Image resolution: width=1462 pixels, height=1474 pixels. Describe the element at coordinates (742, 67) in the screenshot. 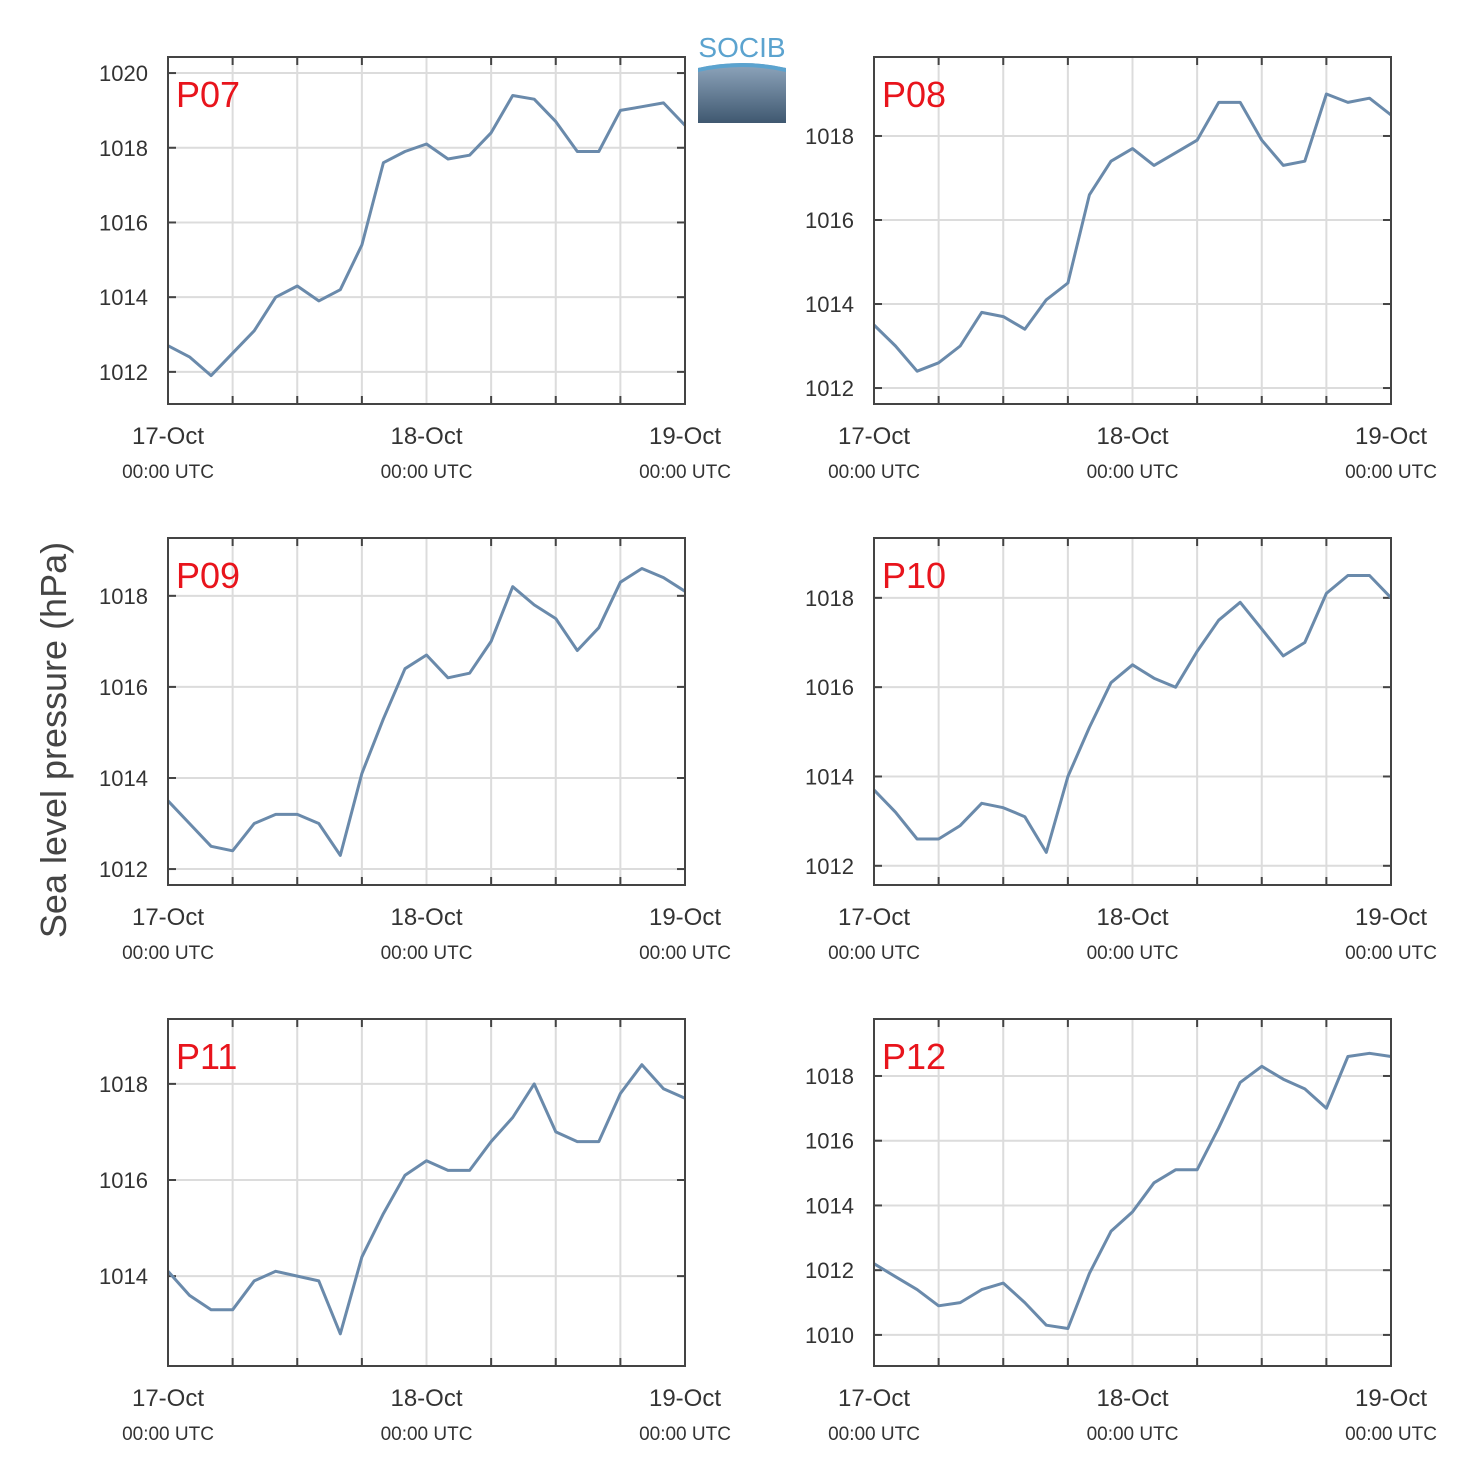

I see `logo-crest` at that location.